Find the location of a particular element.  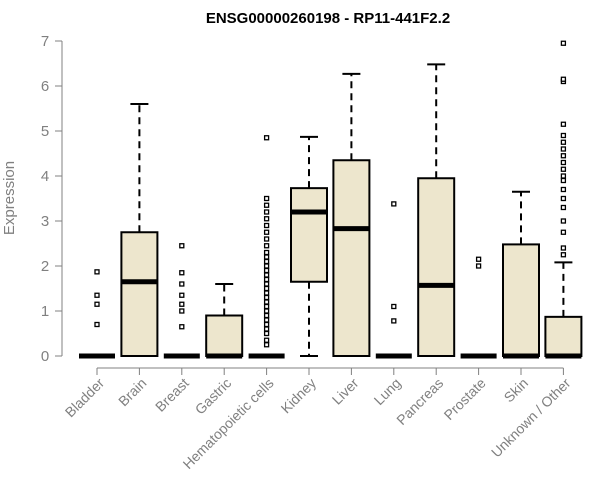

y-tick-label: 3 is located at coordinates (45, 221).